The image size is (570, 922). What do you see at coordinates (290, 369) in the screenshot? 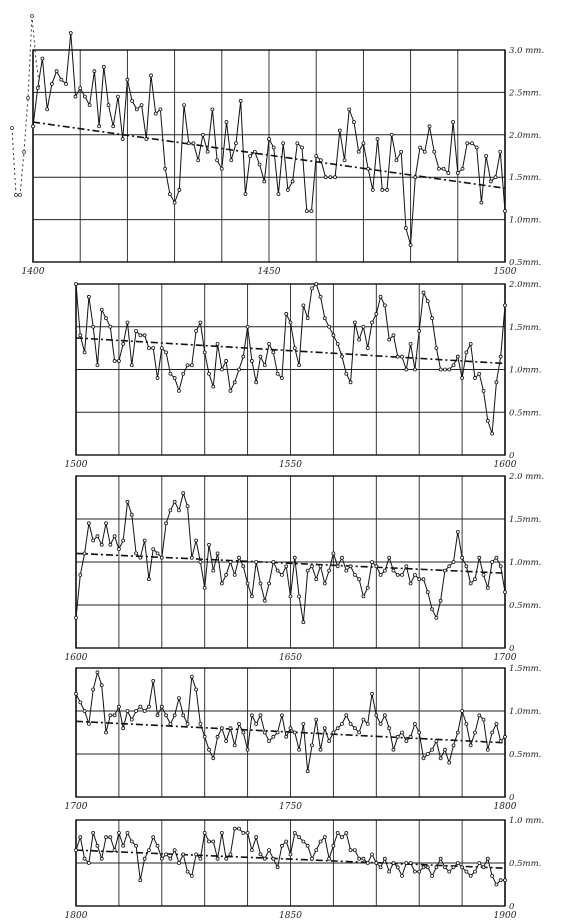
I see `panel-frame` at bounding box center [290, 369].